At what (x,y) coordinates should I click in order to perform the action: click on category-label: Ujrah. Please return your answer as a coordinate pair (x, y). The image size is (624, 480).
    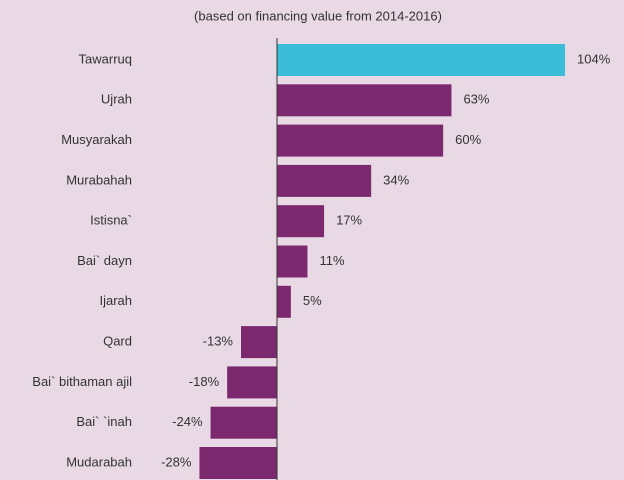
    Looking at the image, I should click on (116, 99).